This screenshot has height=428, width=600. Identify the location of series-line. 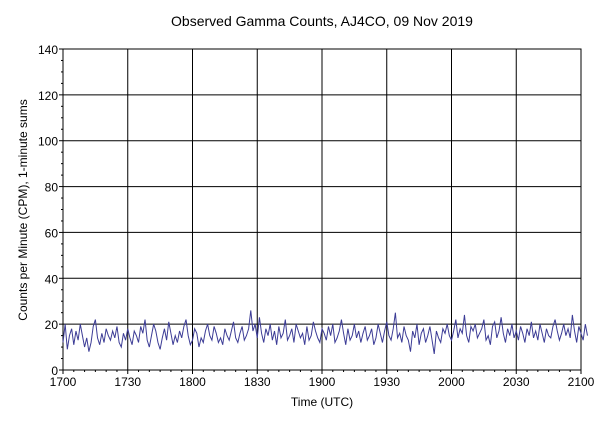
(325, 332).